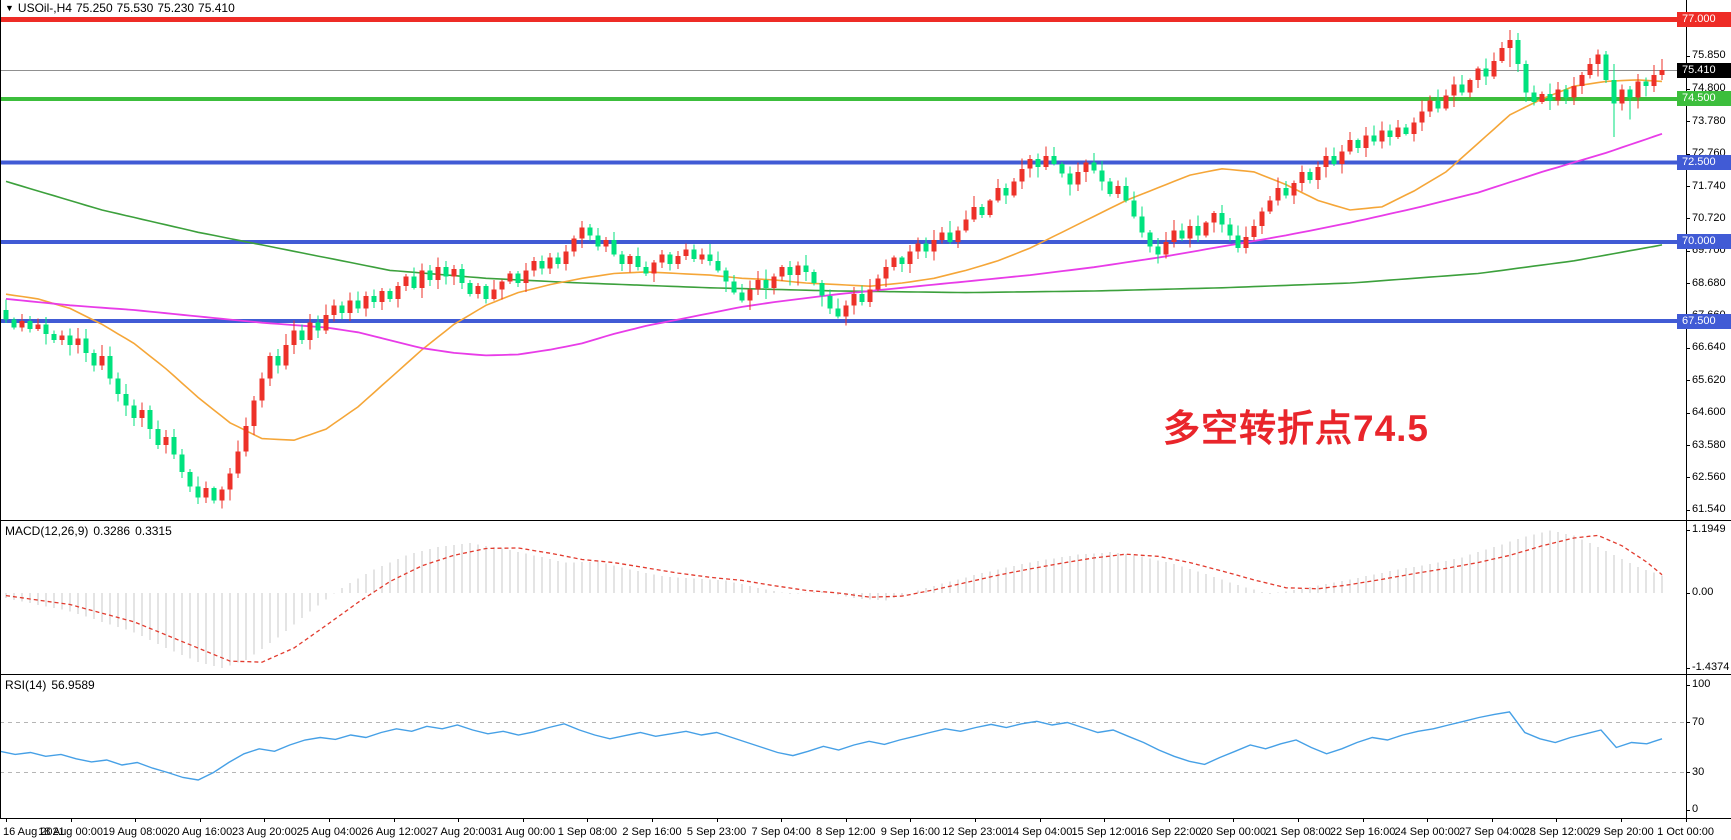  What do you see at coordinates (1709, 282) in the screenshot?
I see `price-tick-label: 68.680` at bounding box center [1709, 282].